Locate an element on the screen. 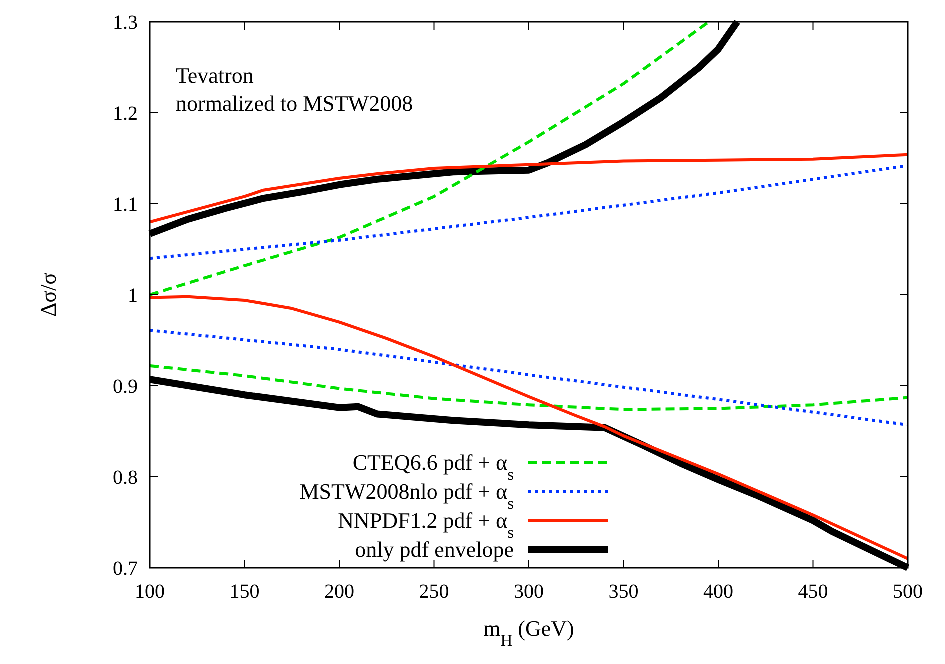 The image size is (945, 664). y-axis-title: Δσ/σ is located at coordinates (48, 294).